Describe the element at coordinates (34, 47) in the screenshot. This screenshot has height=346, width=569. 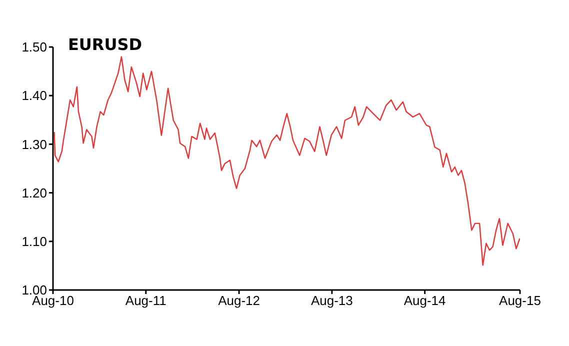
I see `y-tick-label: 1.50` at that location.